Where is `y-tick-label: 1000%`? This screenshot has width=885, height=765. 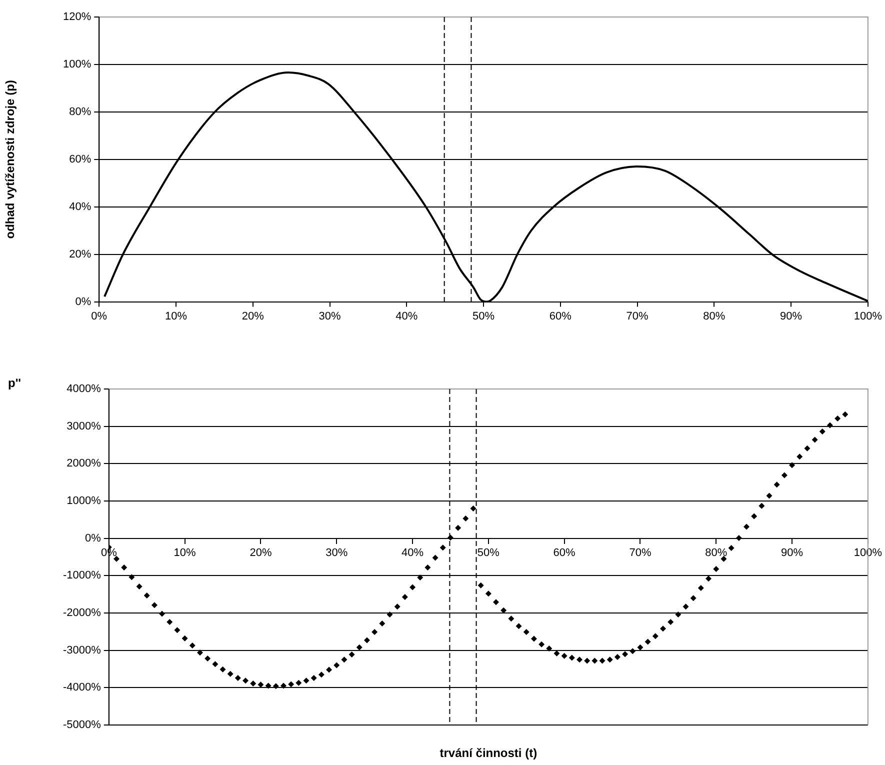
y-tick-label: 1000% is located at coordinates (84, 501).